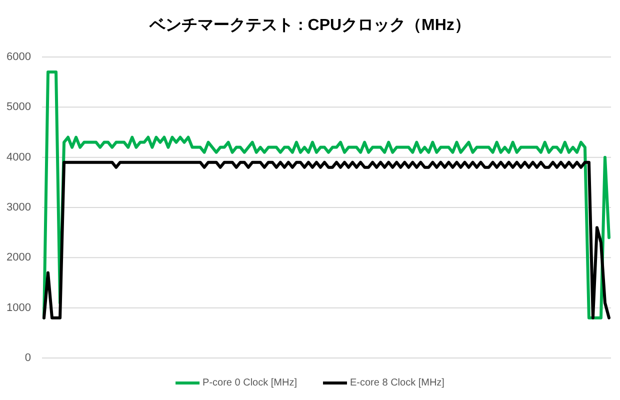 The width and height of the screenshot is (620, 400). What do you see at coordinates (250, 383) in the screenshot?
I see `legend-label: P-core 0 Clock [MHz]` at bounding box center [250, 383].